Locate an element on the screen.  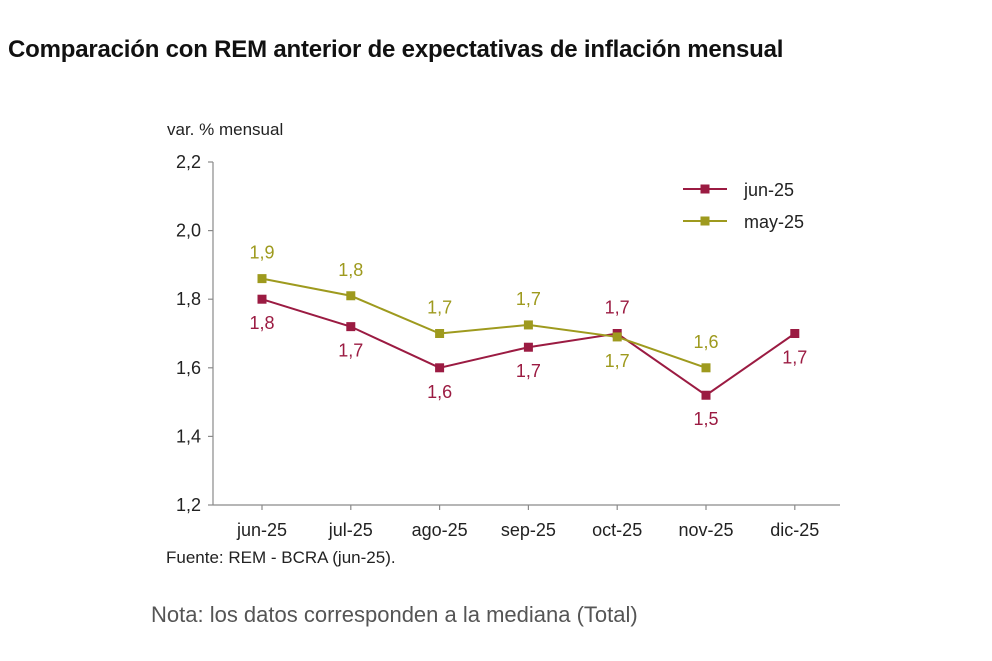
x-tick-label: nov-25 is located at coordinates (705, 530).